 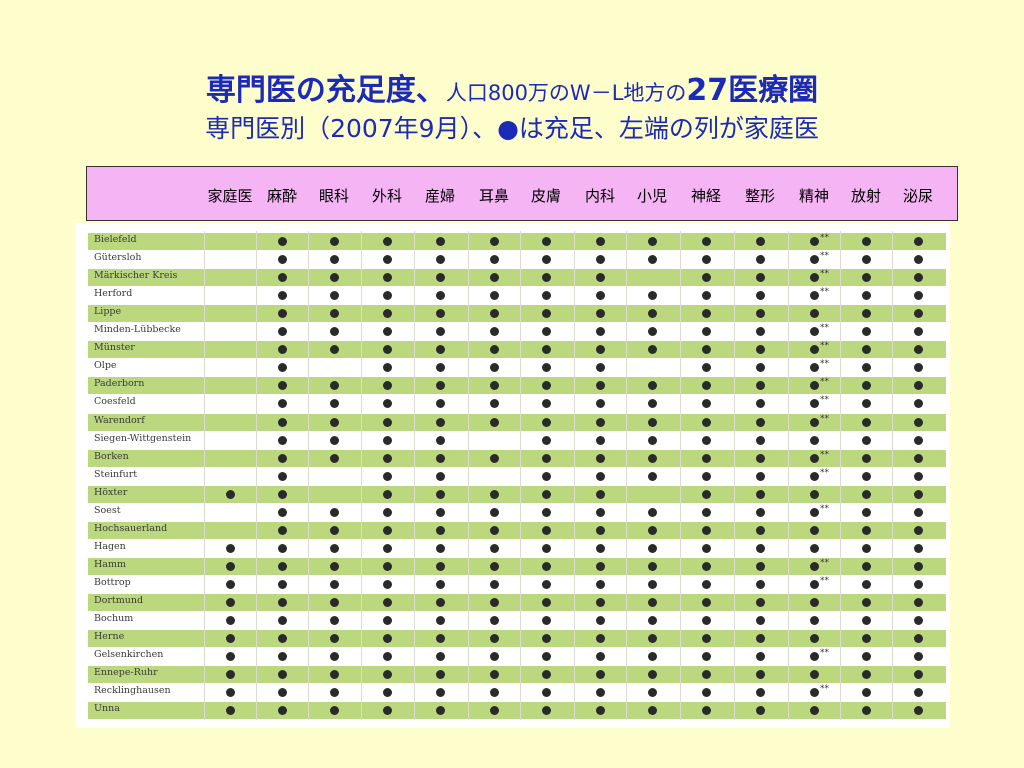 What do you see at coordinates (111, 492) in the screenshot?
I see `region-name: Höxter` at bounding box center [111, 492].